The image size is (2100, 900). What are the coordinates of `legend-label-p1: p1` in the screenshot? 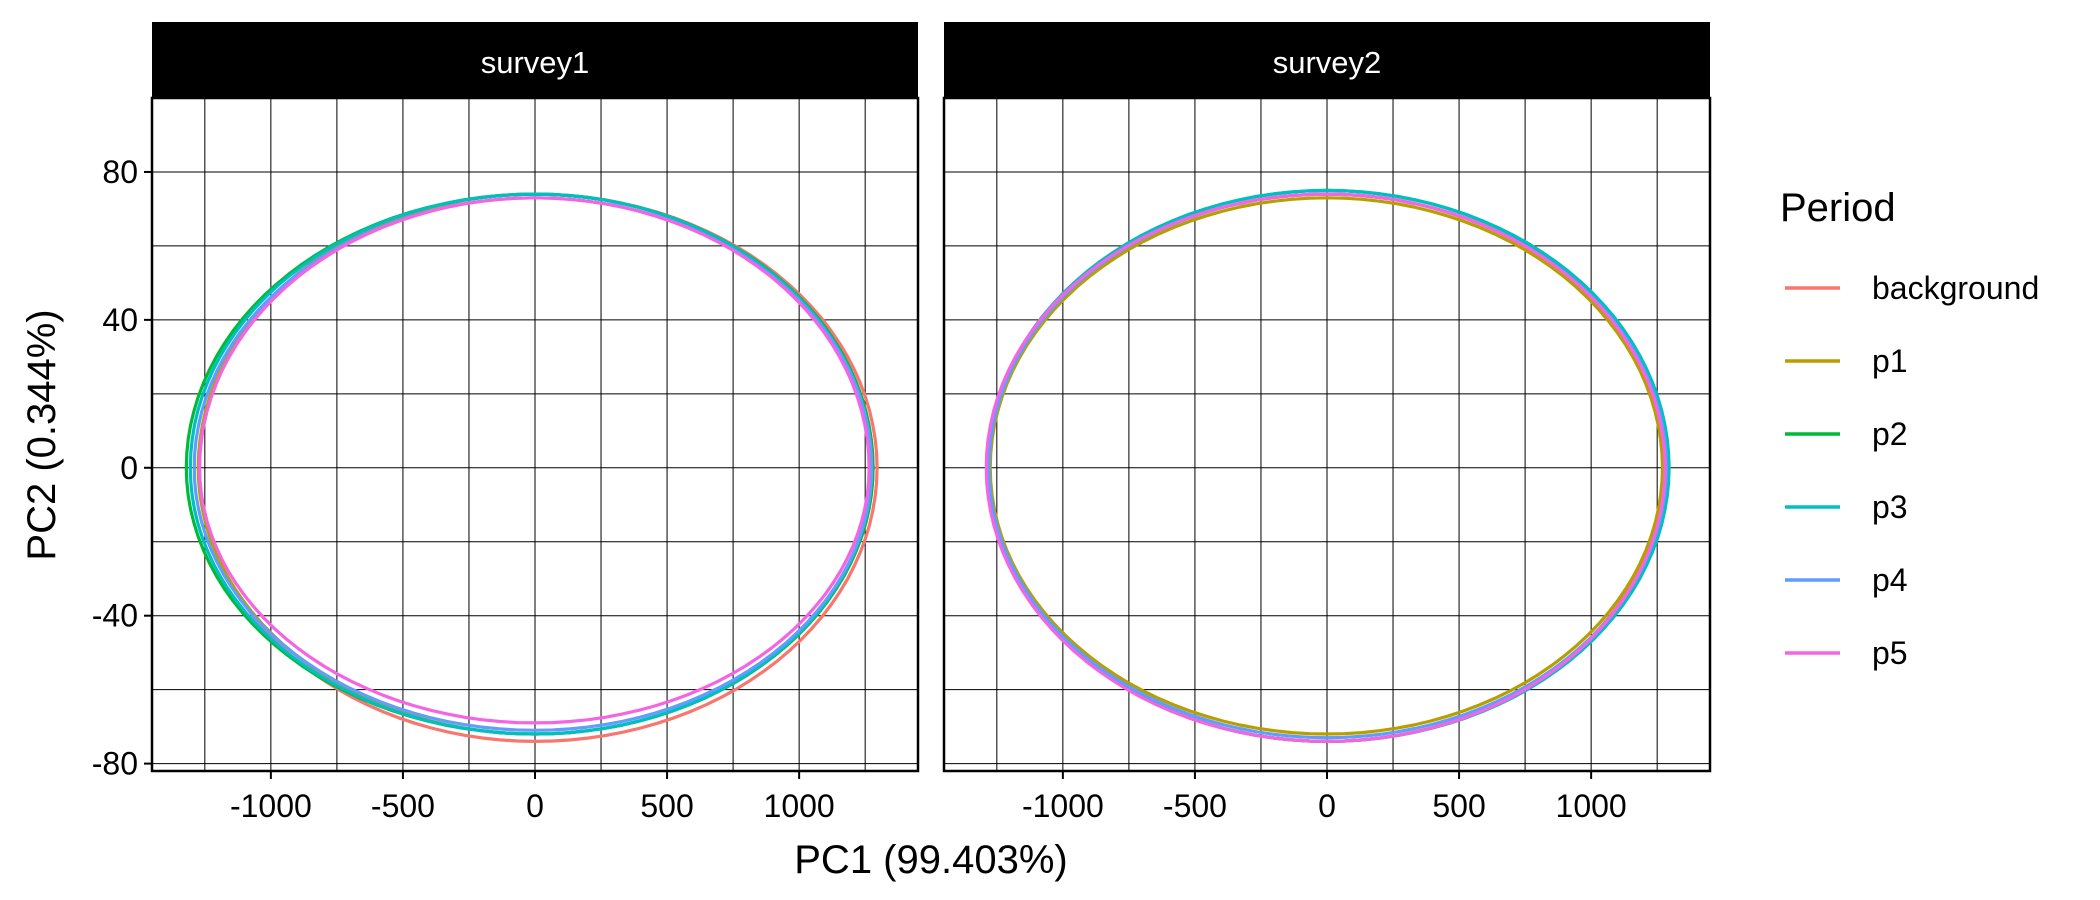 It's located at (1890, 361).